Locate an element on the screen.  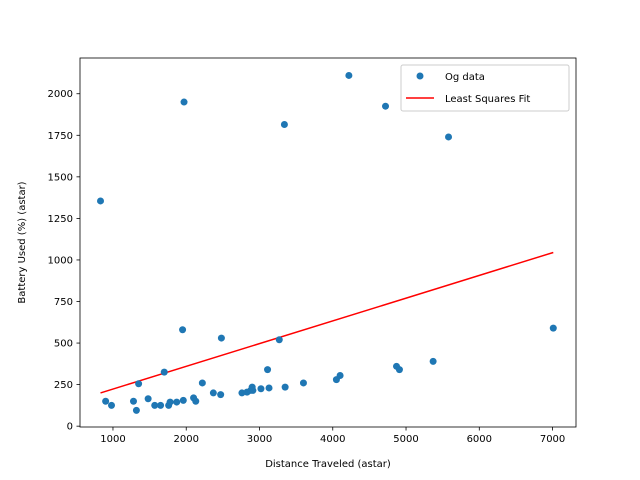
y-tick-label: 500 is located at coordinates (63, 344).